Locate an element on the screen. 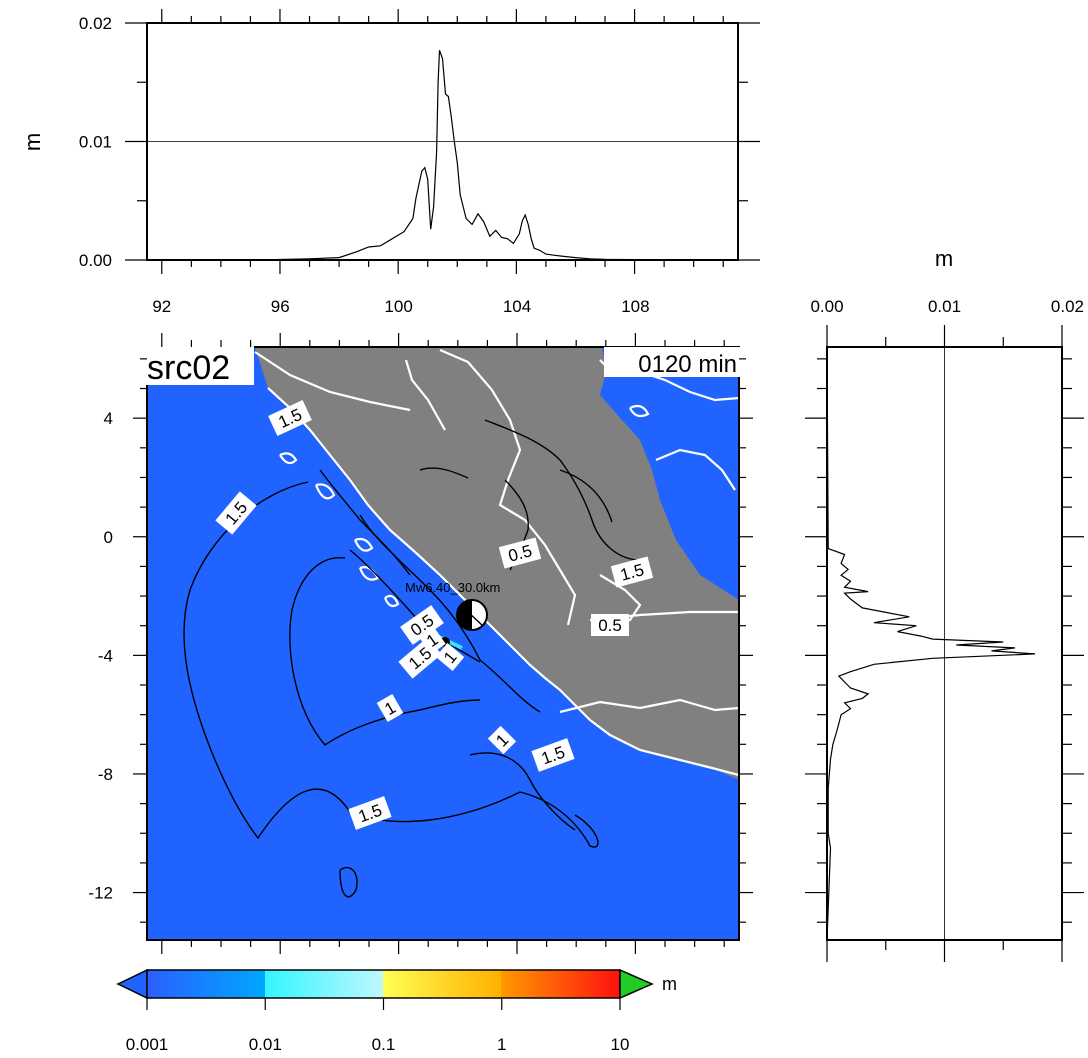 The width and height of the screenshot is (1088, 1058). event-label: Mw6.40_30.0km is located at coordinates (452, 587).